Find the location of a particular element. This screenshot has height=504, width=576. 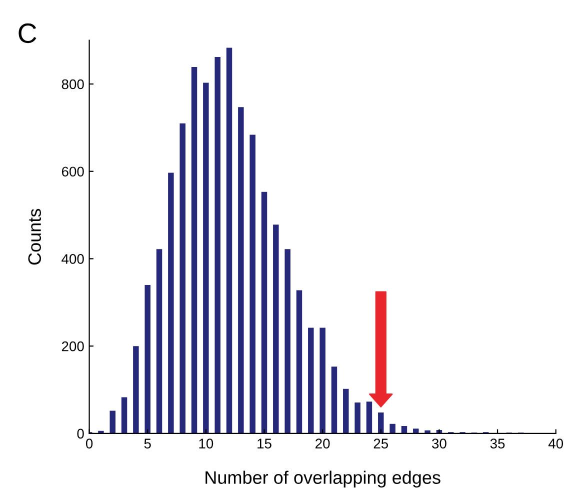

x-tick-label: 0 is located at coordinates (89, 443).